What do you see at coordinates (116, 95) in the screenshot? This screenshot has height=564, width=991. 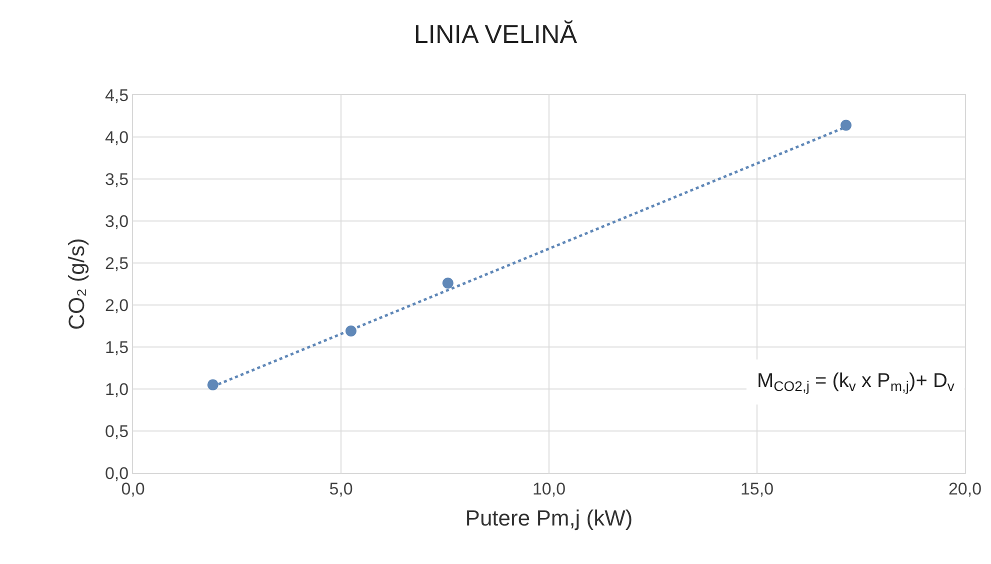 I see `y-tick-label: 4,5` at bounding box center [116, 95].